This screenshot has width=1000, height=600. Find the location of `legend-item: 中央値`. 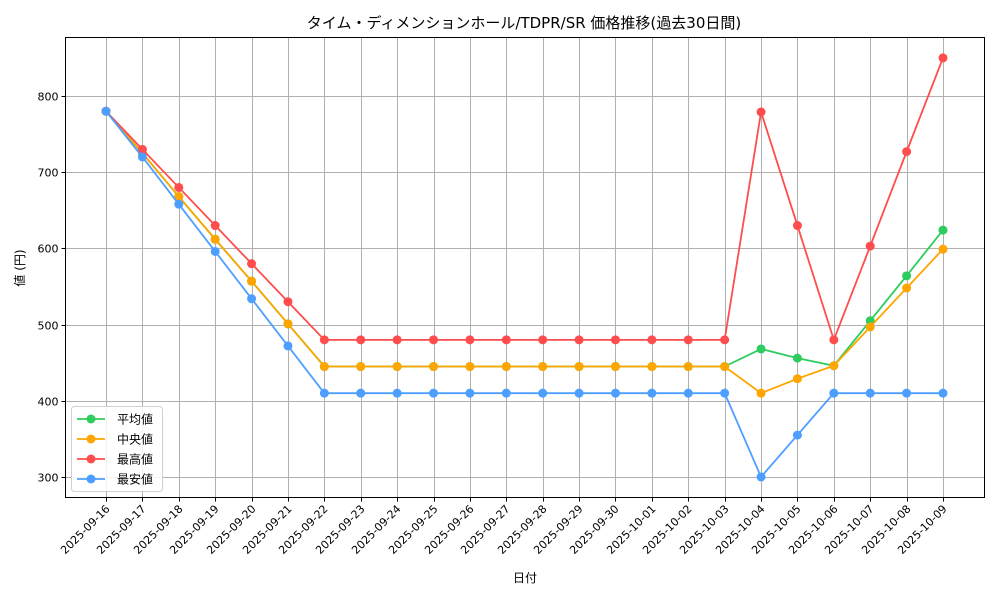

legend-item: 中央値 is located at coordinates (115, 439).